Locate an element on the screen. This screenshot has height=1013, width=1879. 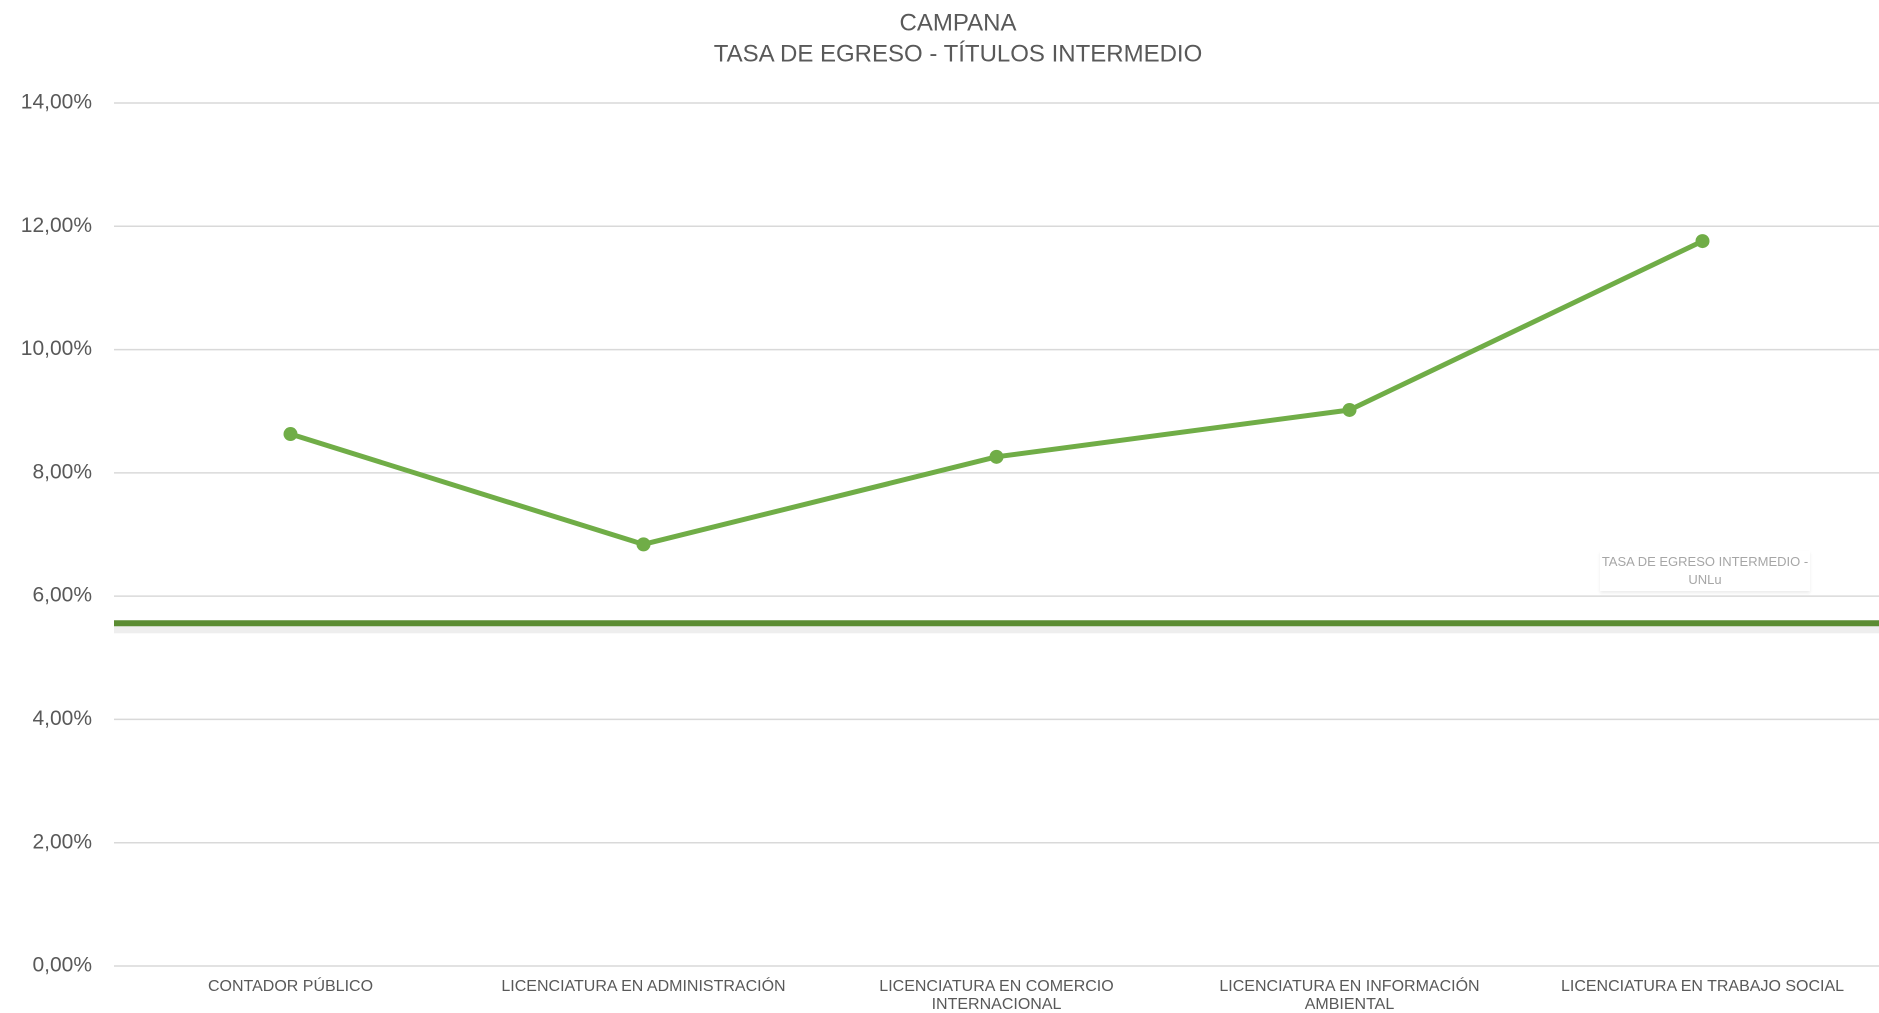
y-tick-label: 2,00% is located at coordinates (62, 841).